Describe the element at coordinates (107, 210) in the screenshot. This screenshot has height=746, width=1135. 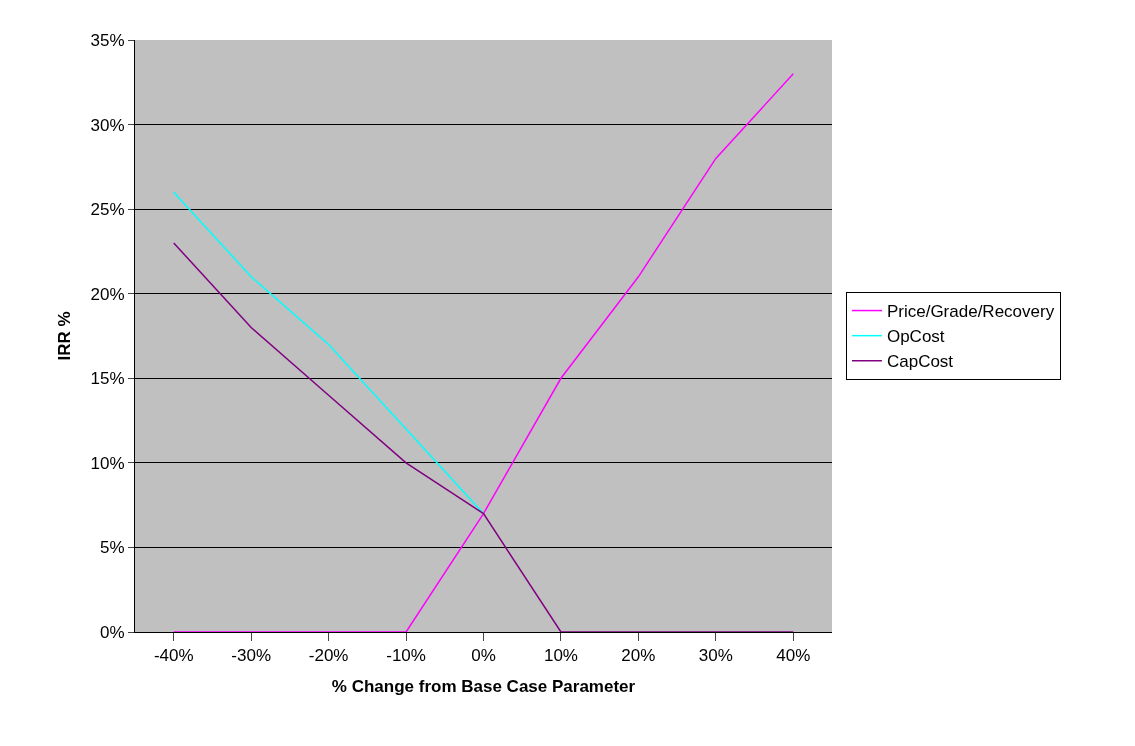
I see `y-tick-label: 25%` at that location.